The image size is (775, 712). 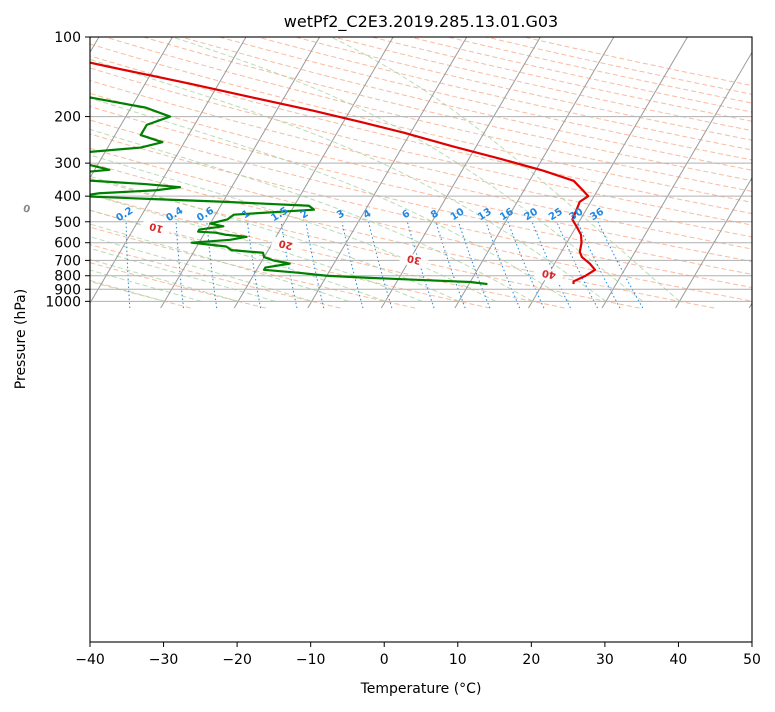 I want to click on dry-adiabat-label: 10, so click(x=156, y=228).